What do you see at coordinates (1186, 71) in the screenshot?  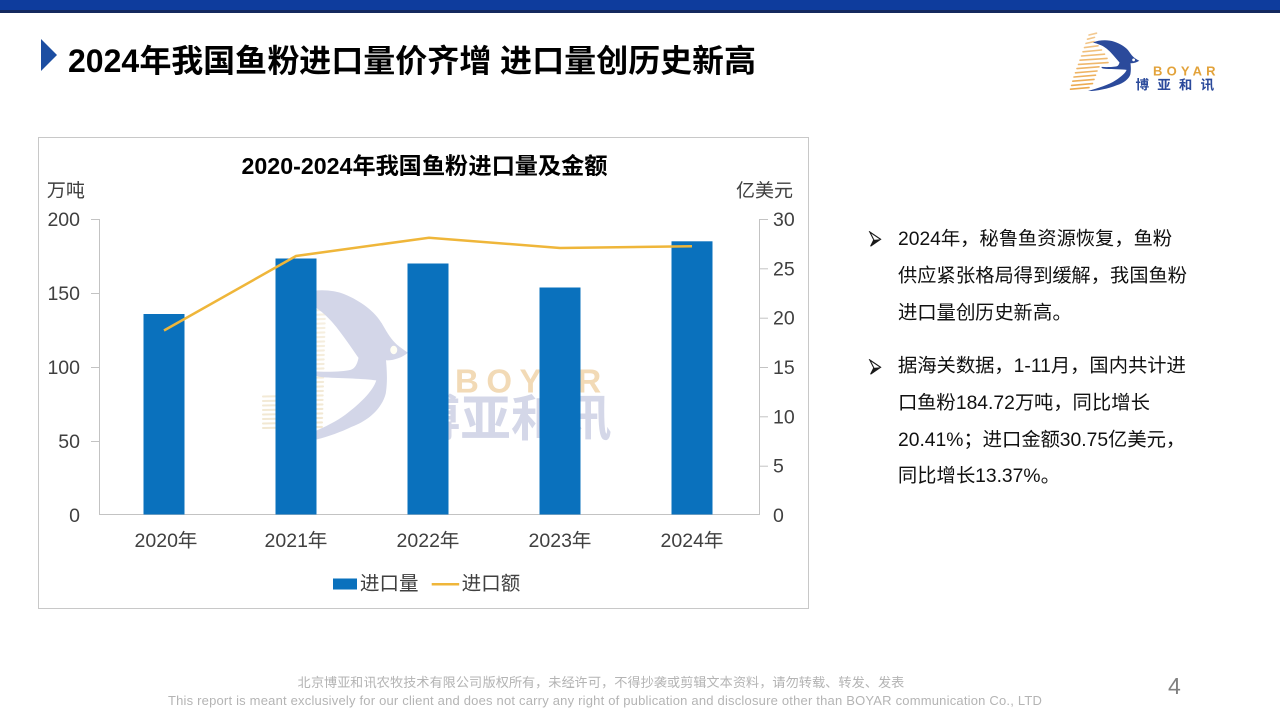 I see `svg-text: BOYAR` at bounding box center [1186, 71].